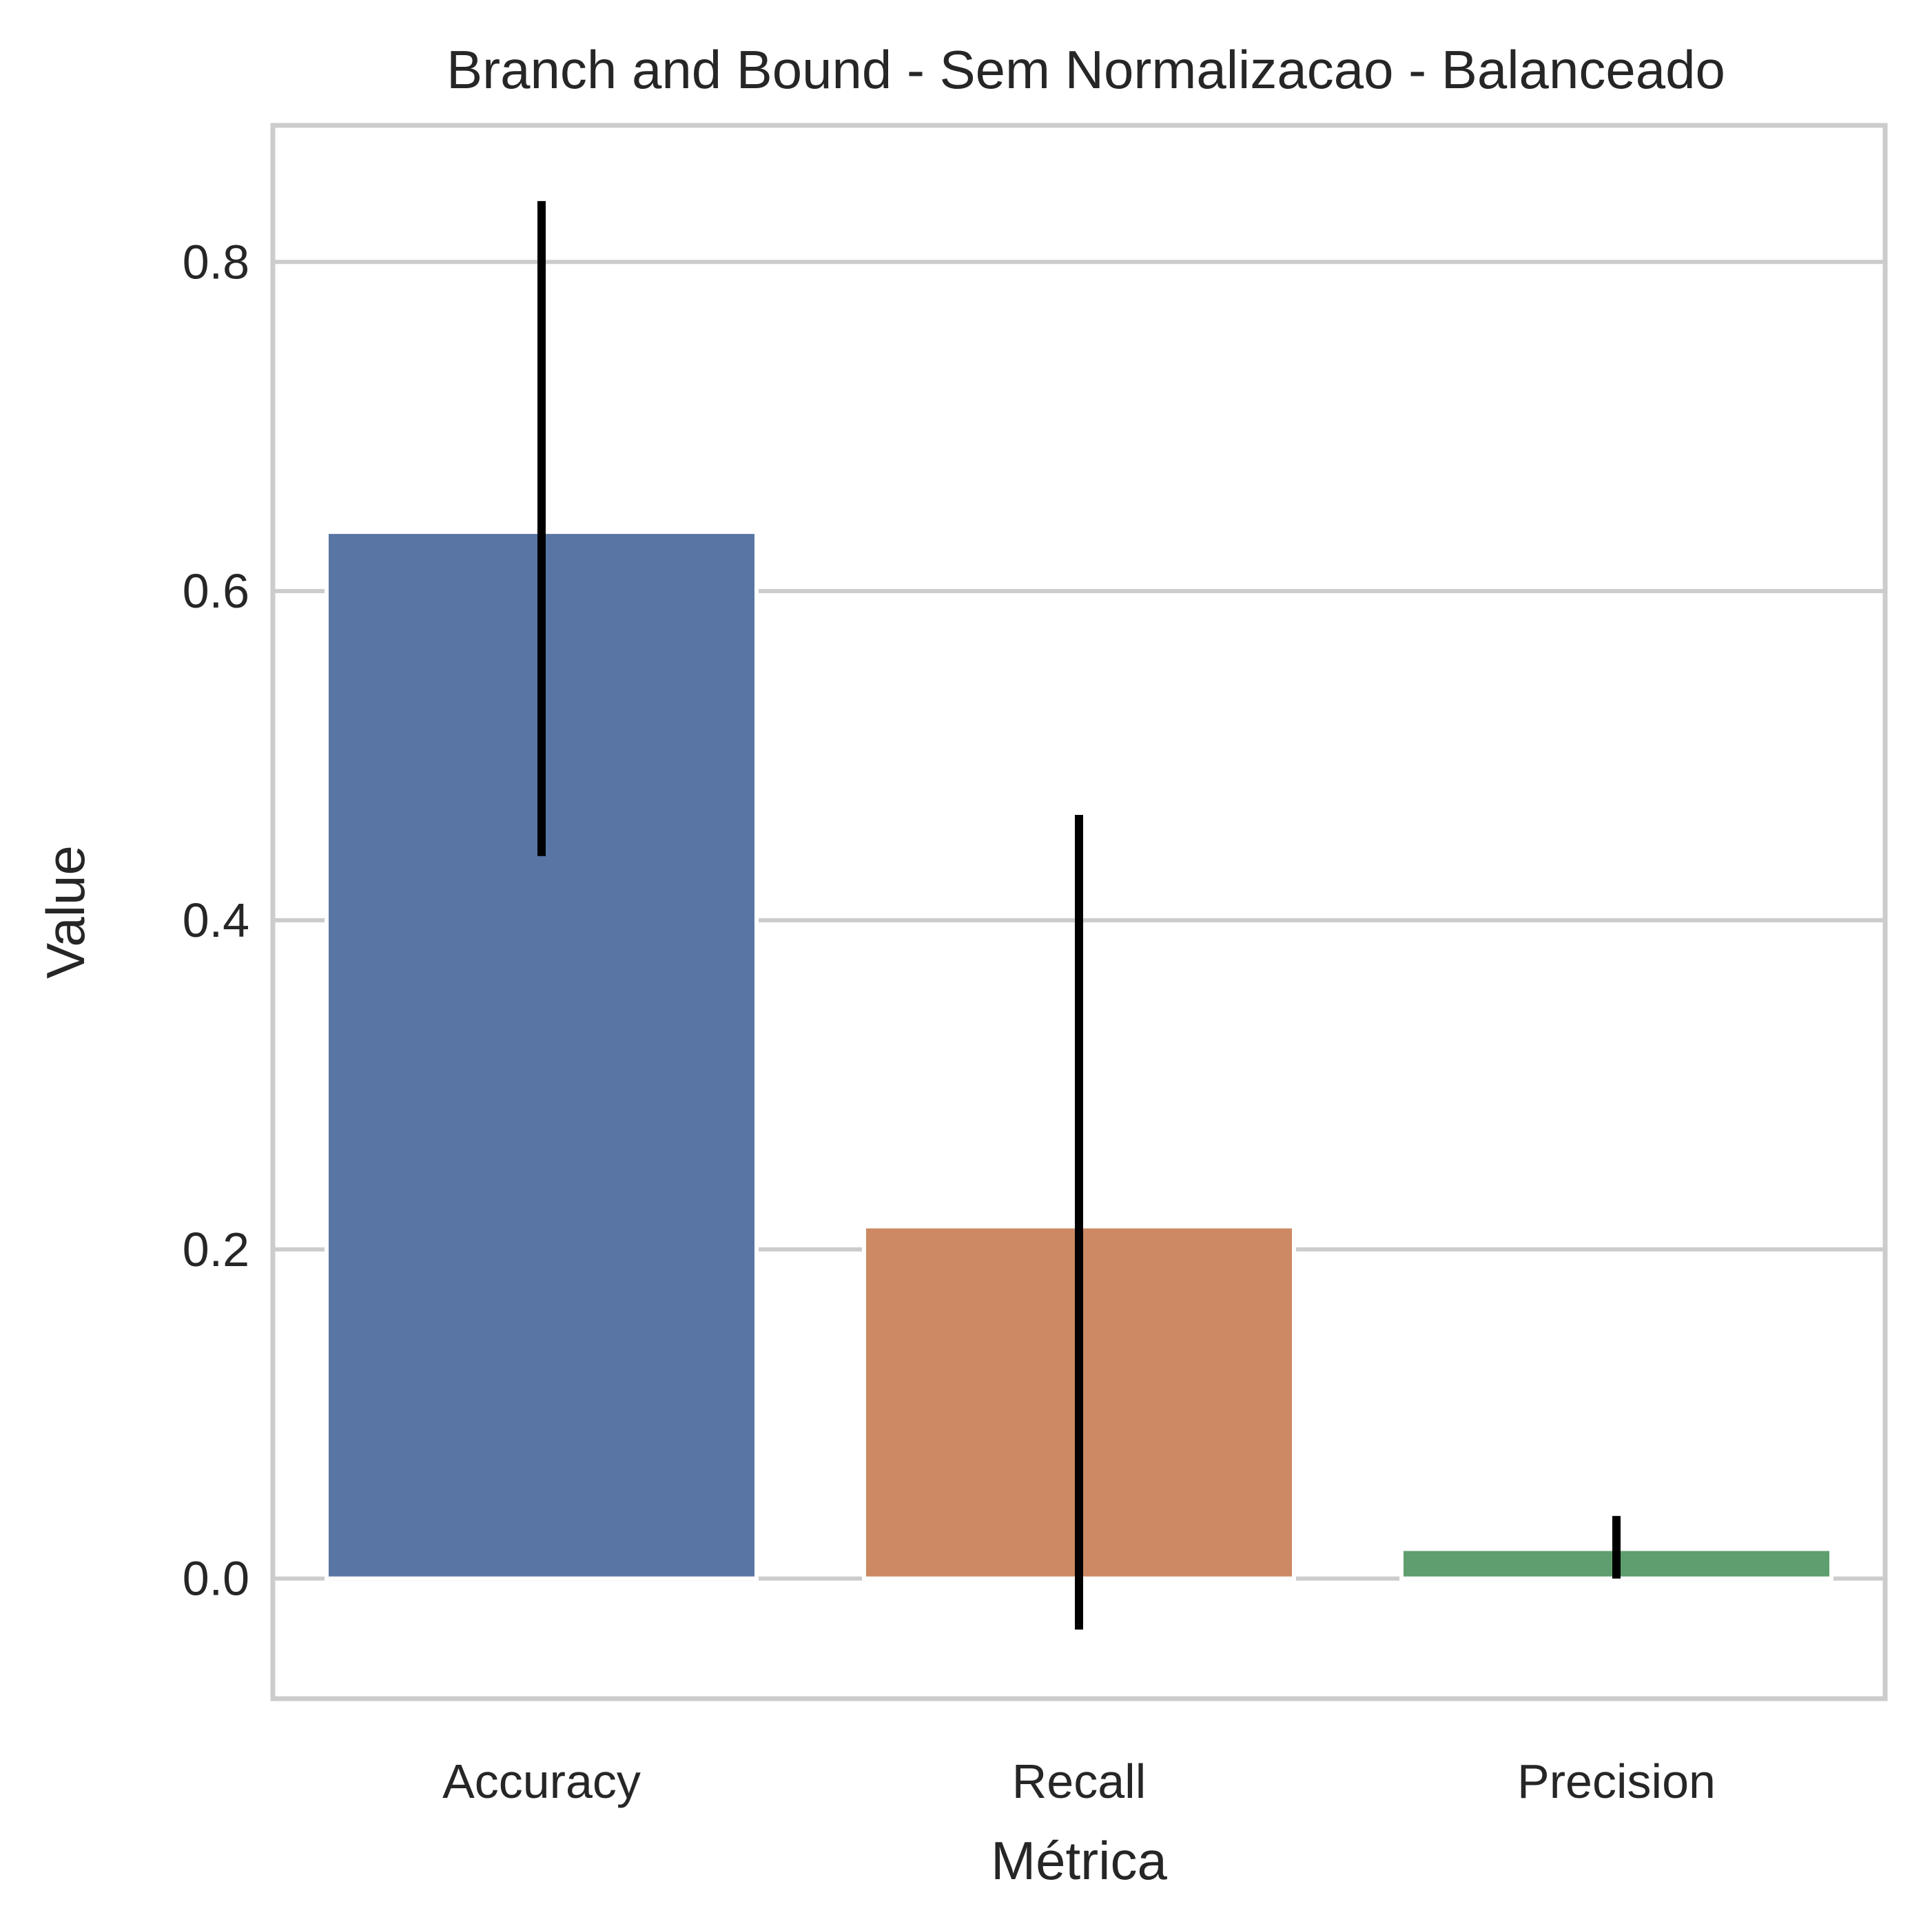  I want to click on y-tick-label: 0.6, so click(216, 591).